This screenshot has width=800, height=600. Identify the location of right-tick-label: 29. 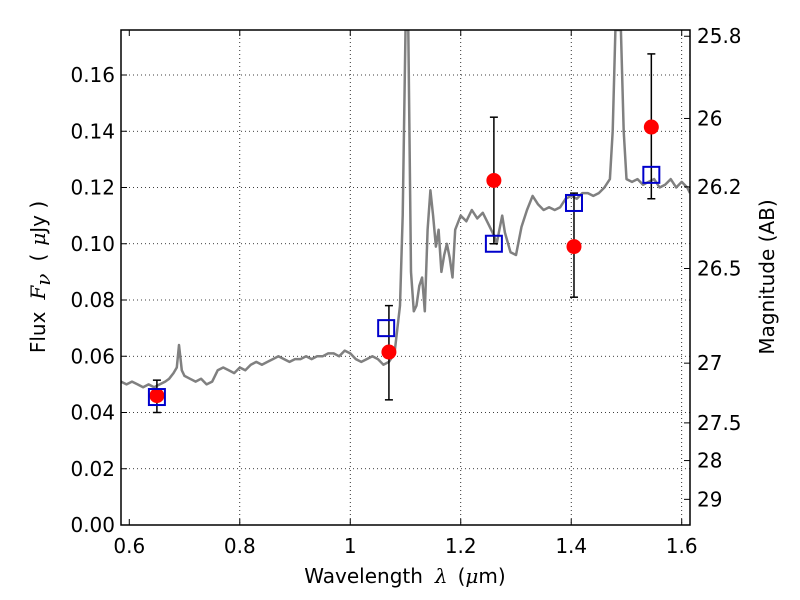
(709, 499).